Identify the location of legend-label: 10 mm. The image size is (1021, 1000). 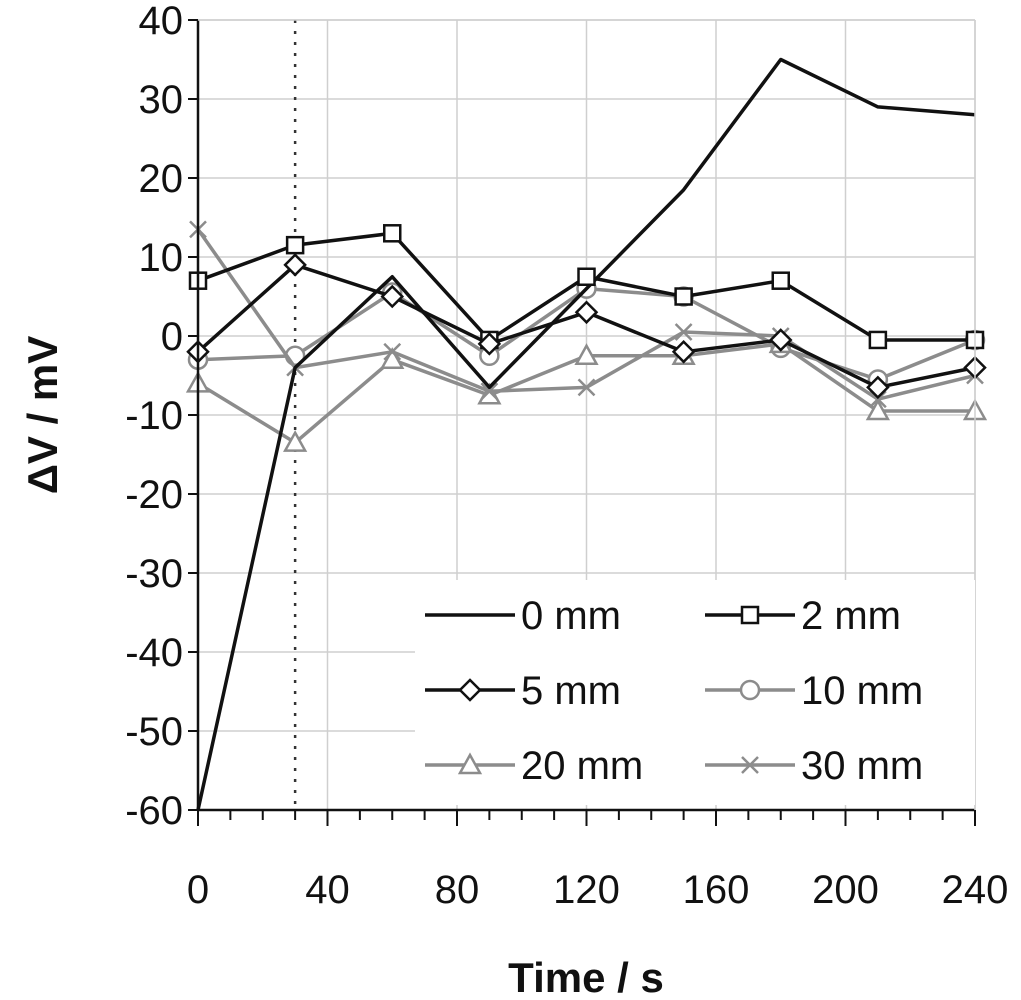
(862, 691).